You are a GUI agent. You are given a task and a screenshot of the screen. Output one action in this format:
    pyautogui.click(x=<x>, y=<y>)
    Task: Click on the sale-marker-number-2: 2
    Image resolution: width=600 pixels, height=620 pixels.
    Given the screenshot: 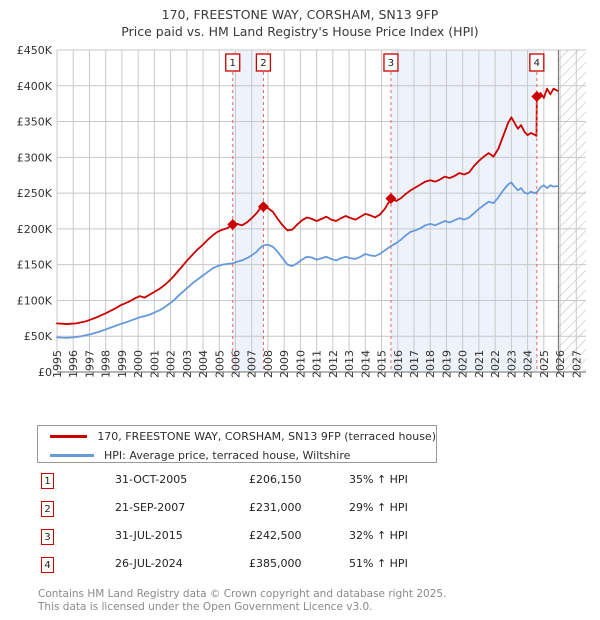 What is the action you would take?
    pyautogui.click(x=263, y=63)
    